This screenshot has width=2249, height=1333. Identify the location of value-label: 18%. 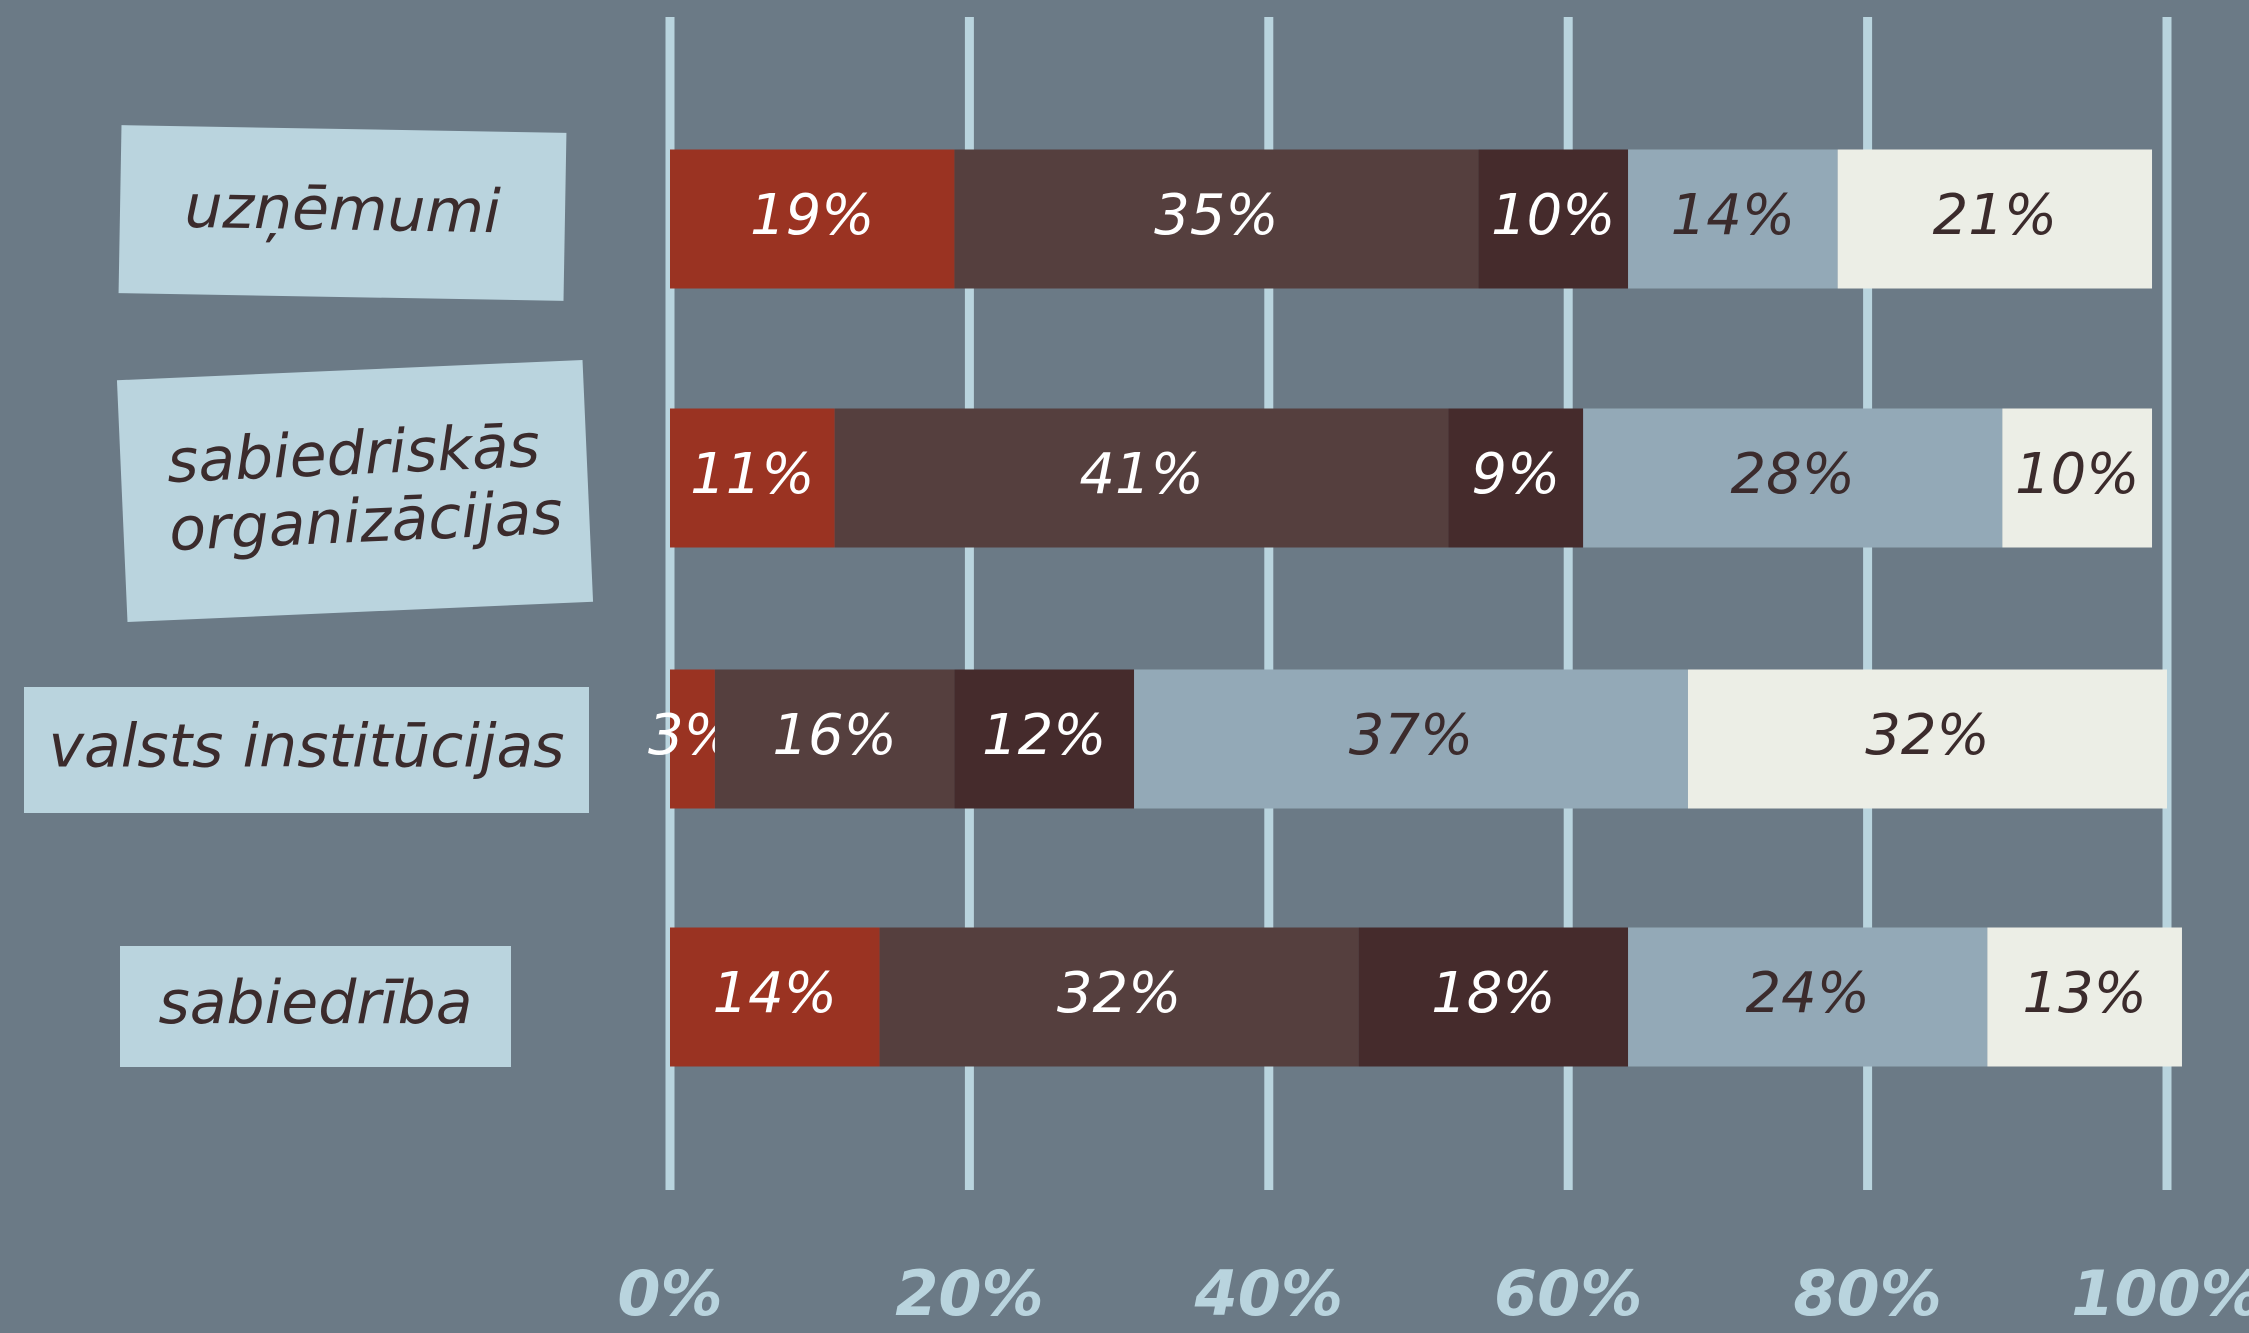
(1493, 993).